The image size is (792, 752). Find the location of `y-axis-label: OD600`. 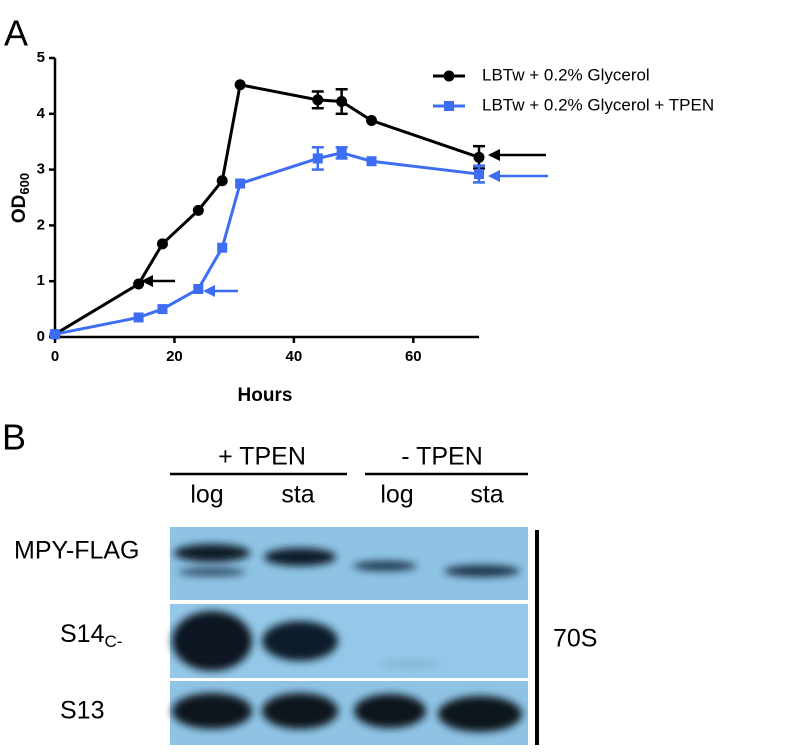

y-axis-label: OD600 is located at coordinates (20, 198).